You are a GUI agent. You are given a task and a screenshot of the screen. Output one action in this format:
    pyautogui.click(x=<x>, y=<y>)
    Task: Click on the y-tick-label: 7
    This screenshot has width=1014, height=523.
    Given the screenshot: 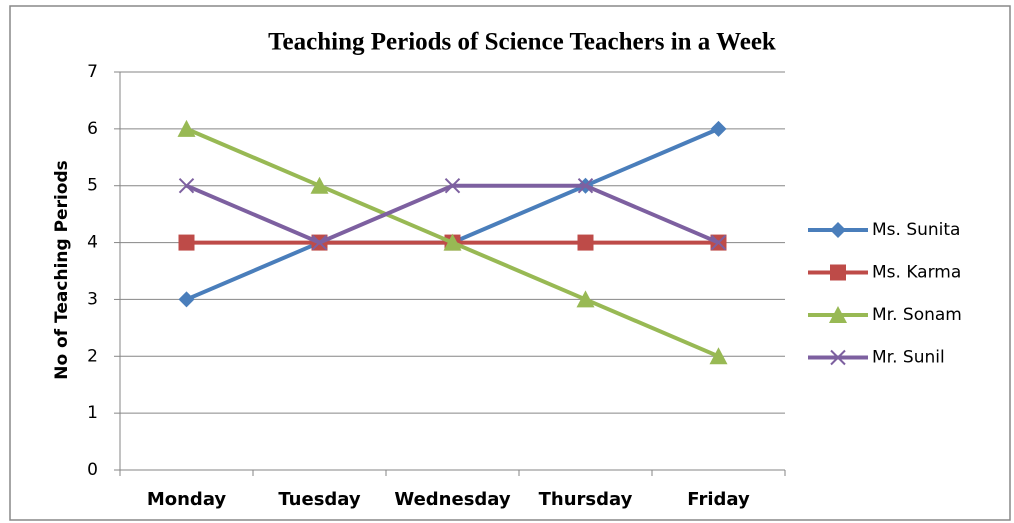 What is the action you would take?
    pyautogui.click(x=92, y=72)
    